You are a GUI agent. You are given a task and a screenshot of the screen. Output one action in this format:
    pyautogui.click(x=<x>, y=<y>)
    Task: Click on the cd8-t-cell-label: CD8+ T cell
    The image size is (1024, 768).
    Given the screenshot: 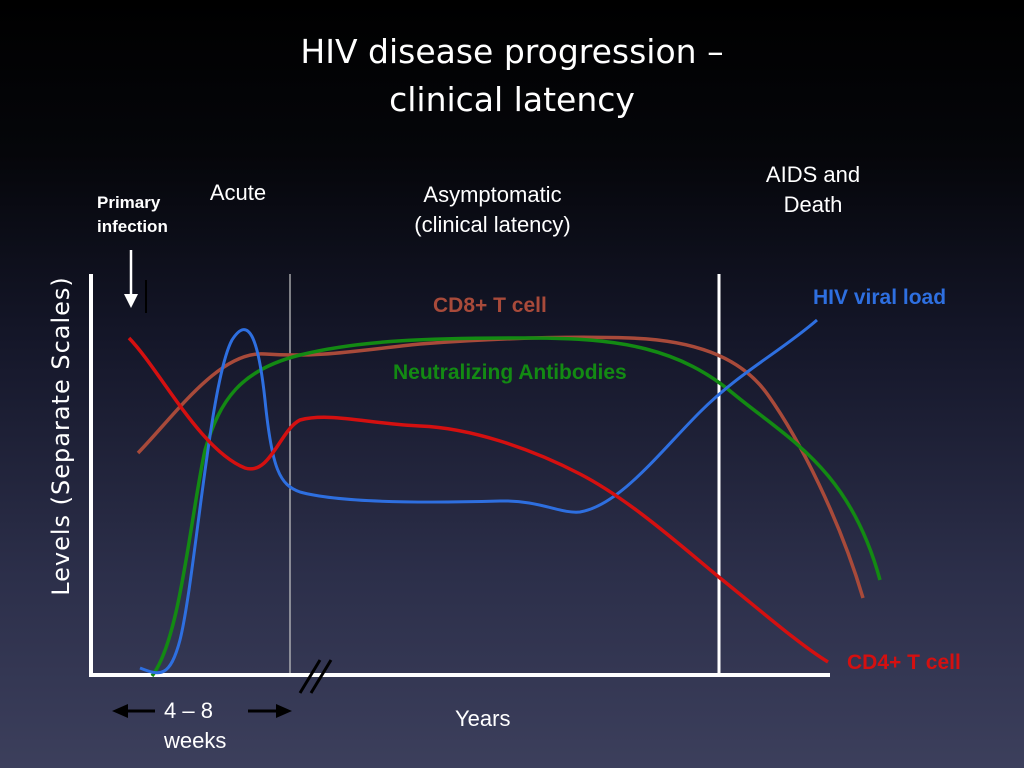 What is the action you would take?
    pyautogui.click(x=490, y=305)
    